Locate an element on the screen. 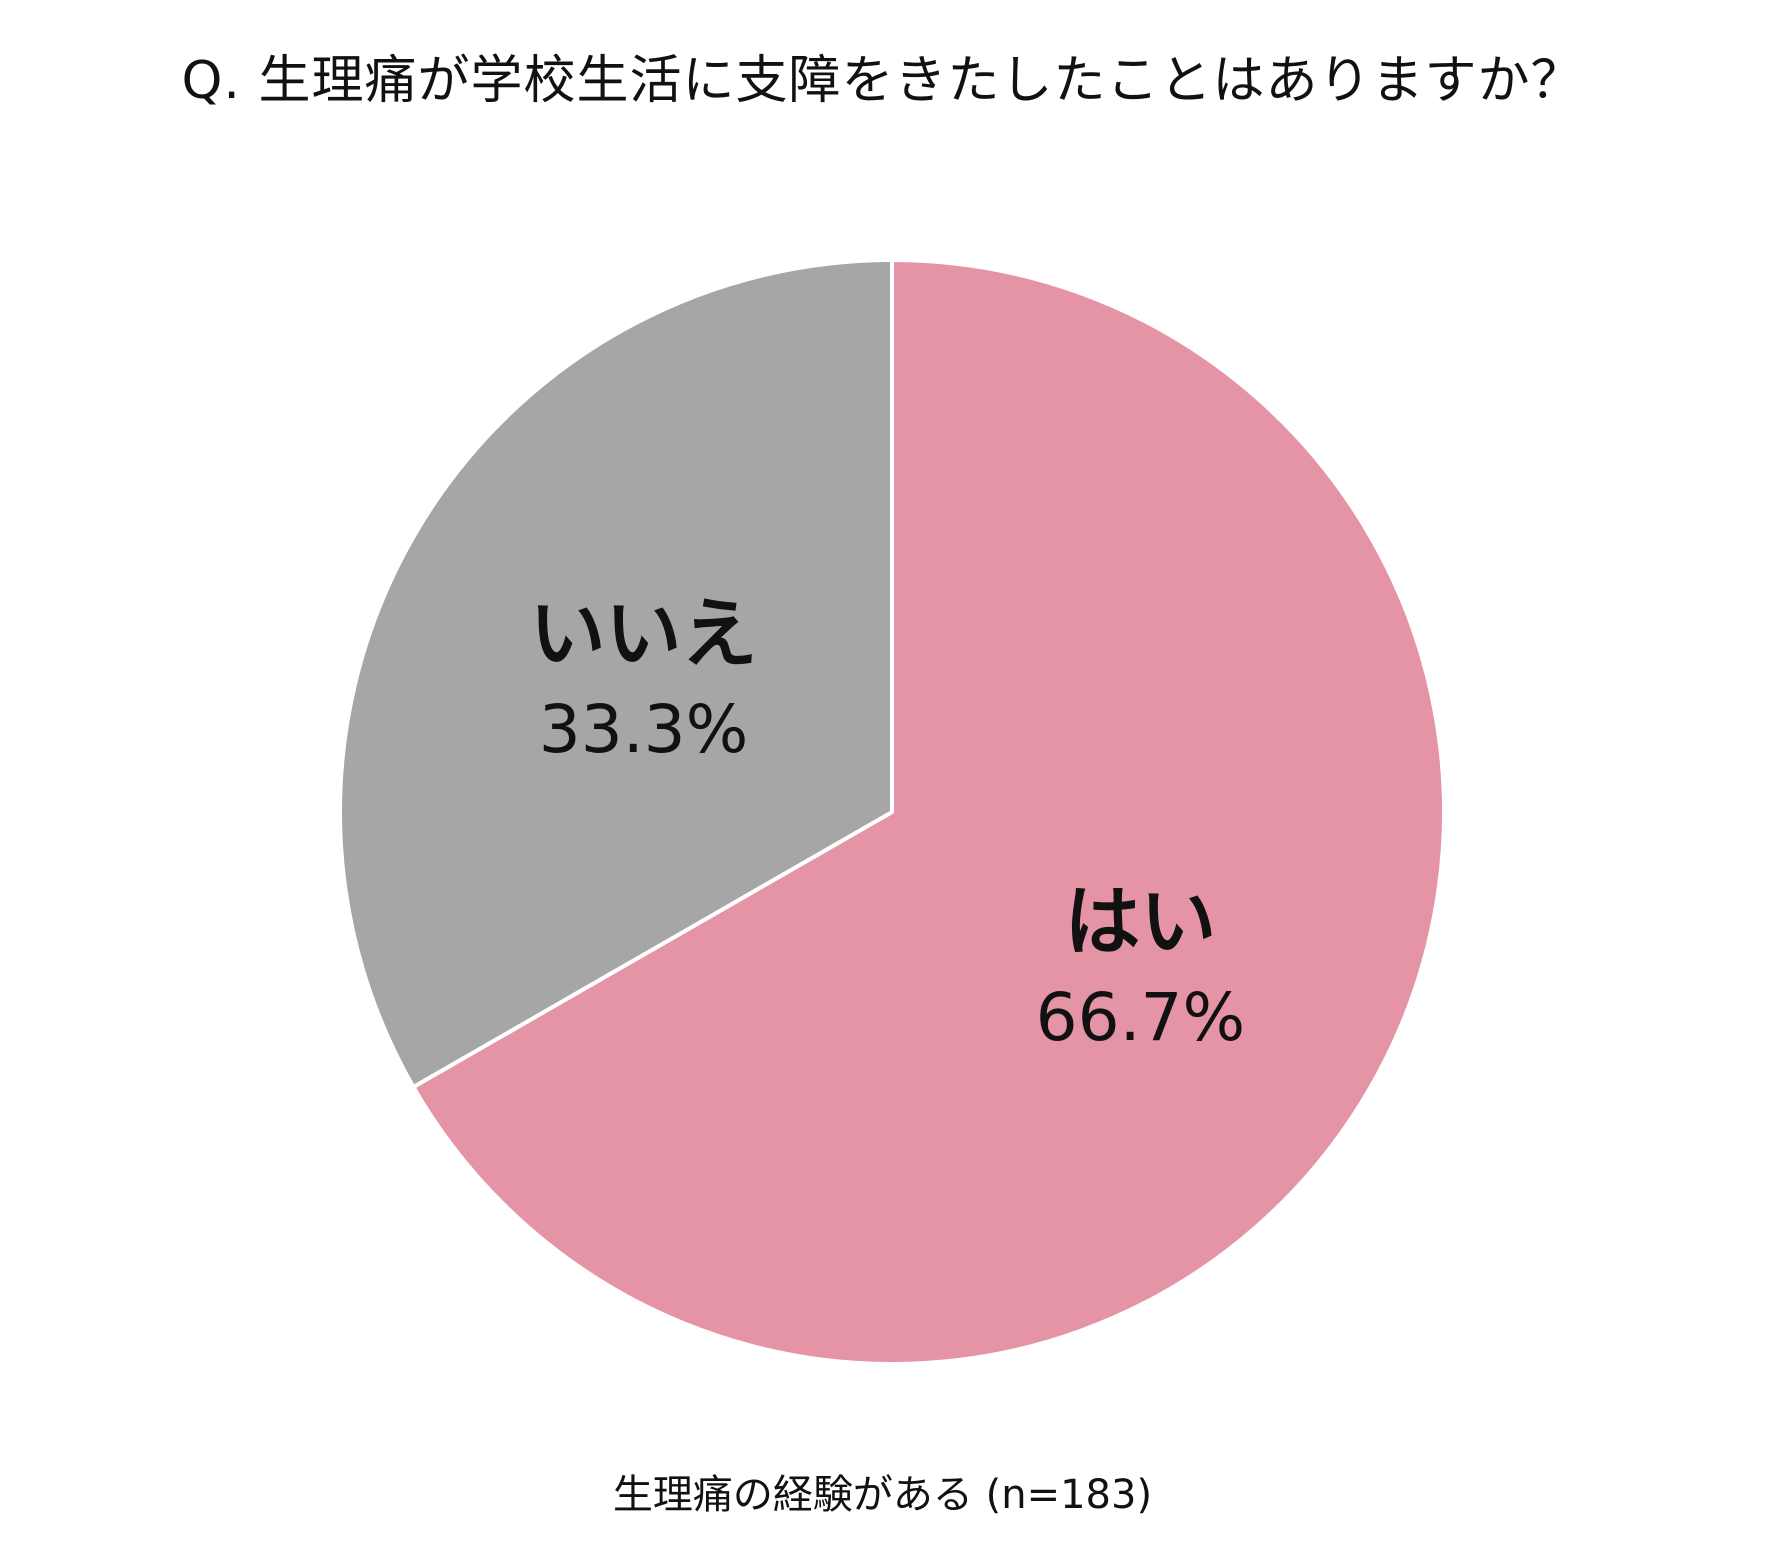 This screenshot has width=1765, height=1567. slice-value-label-1: 66.7% is located at coordinates (1141, 1017).